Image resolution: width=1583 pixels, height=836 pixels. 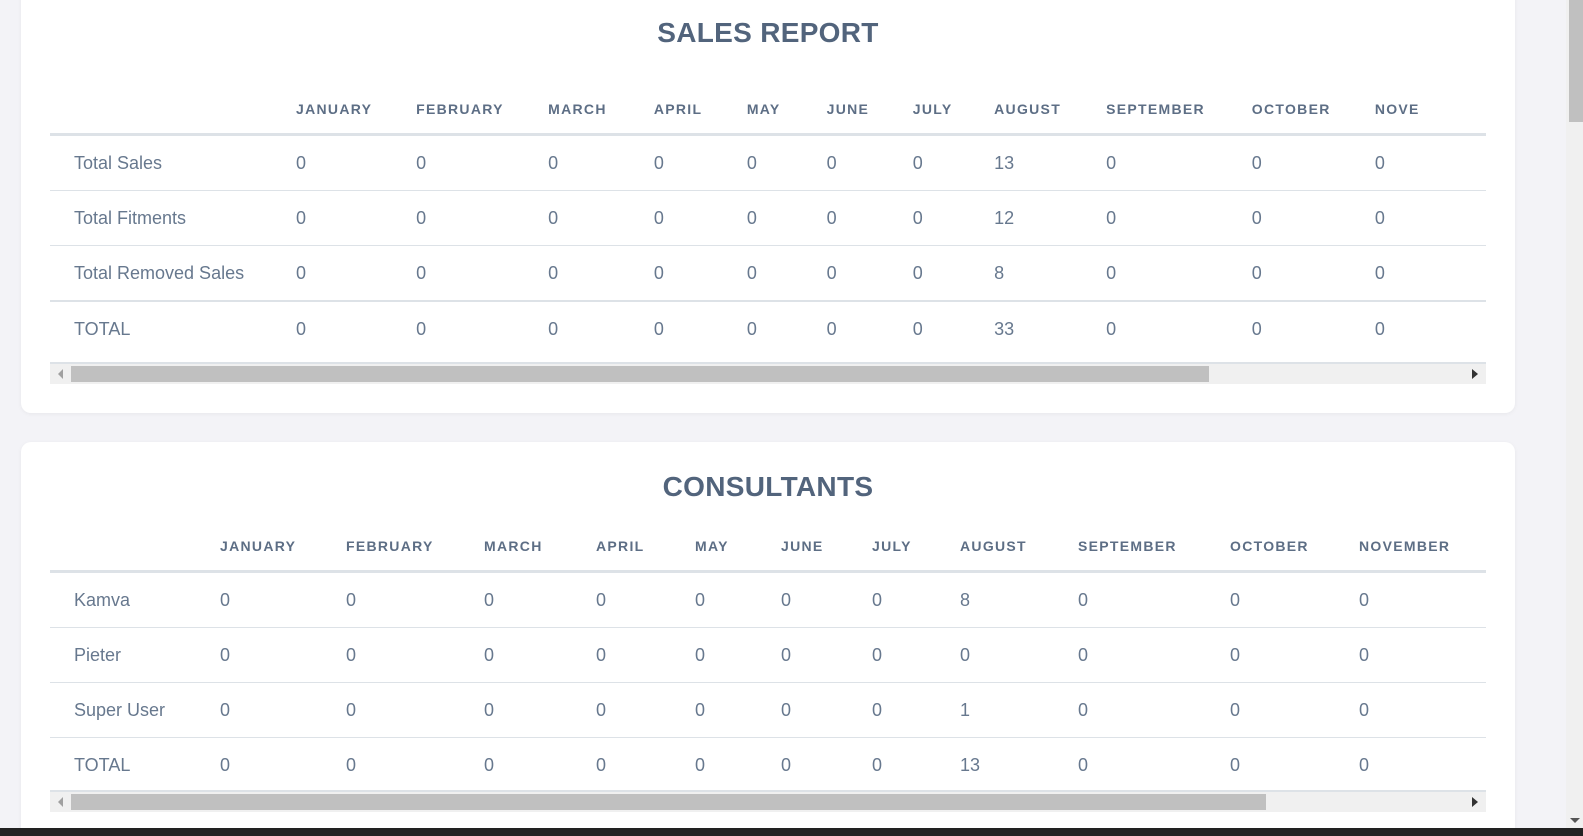 What do you see at coordinates (869, 110) in the screenshot?
I see `column-header-june: JUNE` at bounding box center [869, 110].